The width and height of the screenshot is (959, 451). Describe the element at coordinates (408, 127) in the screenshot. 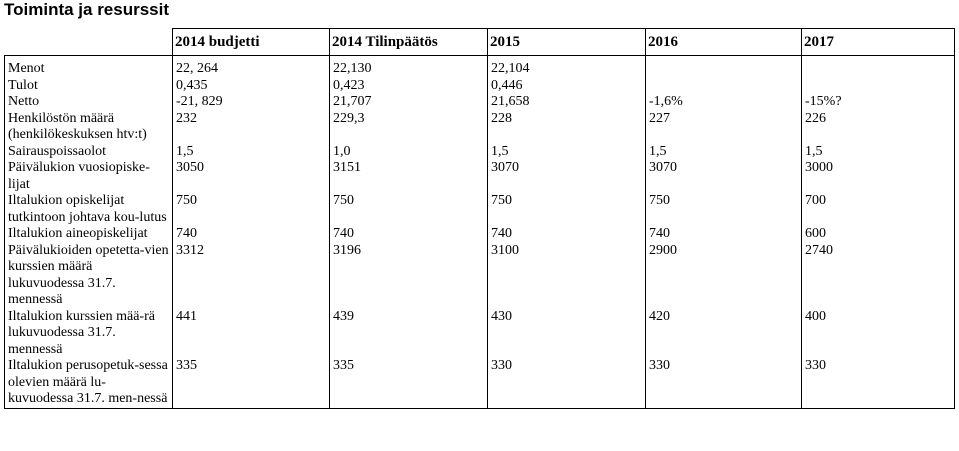

I see `table-cell: 229,3` at that location.